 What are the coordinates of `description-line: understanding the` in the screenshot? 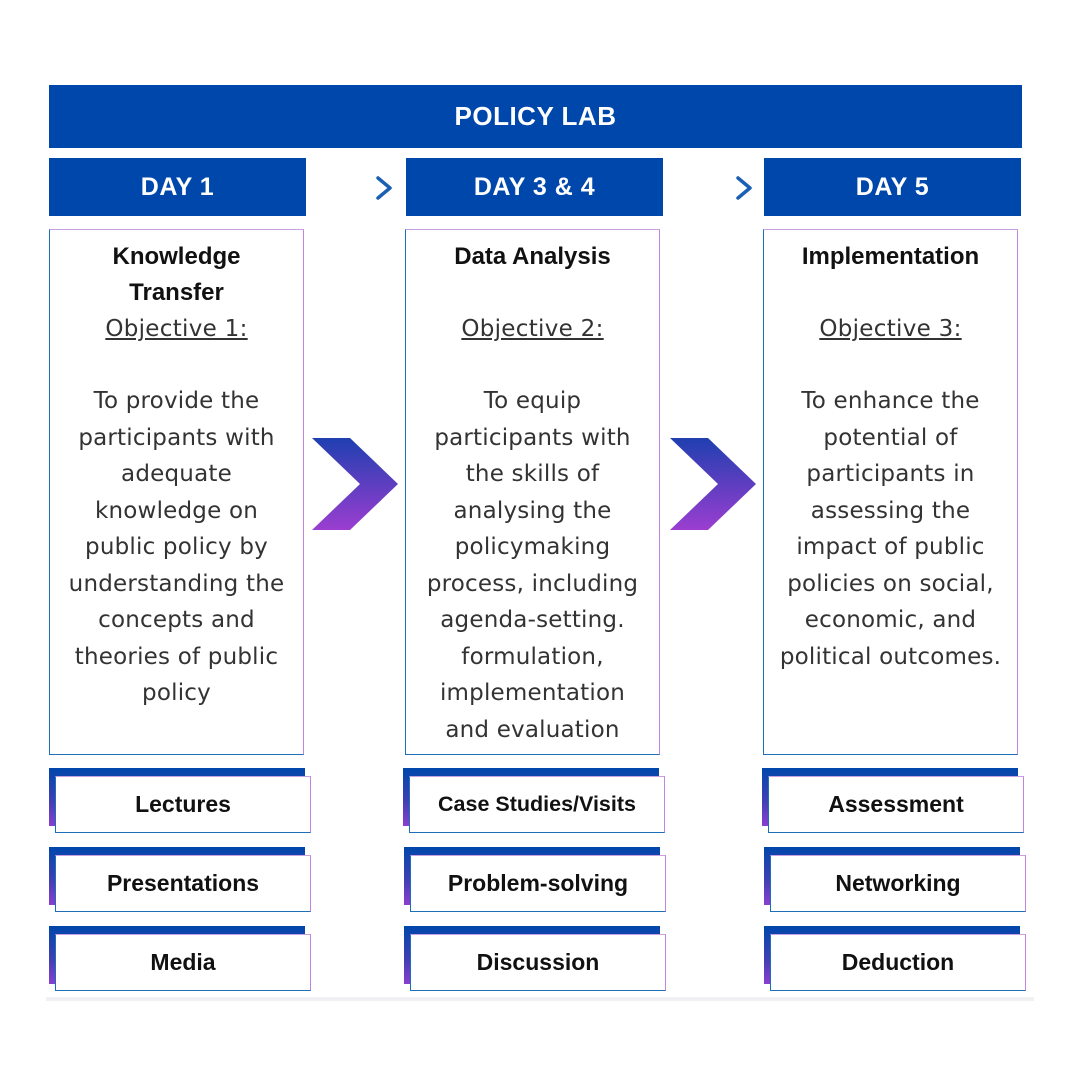 It's located at (176, 583).